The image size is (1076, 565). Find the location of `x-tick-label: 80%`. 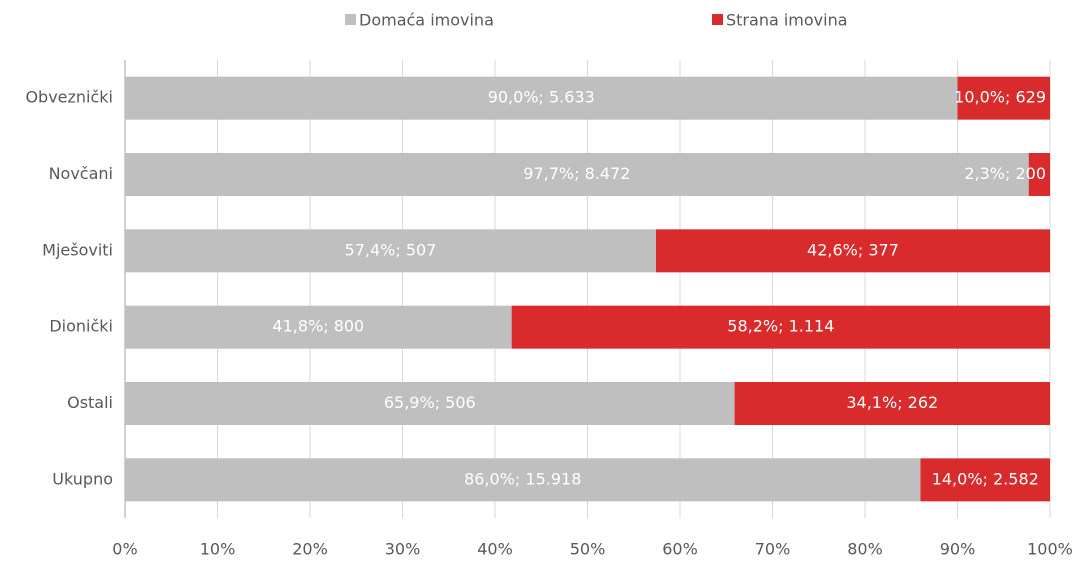

x-tick-label: 80% is located at coordinates (865, 549).